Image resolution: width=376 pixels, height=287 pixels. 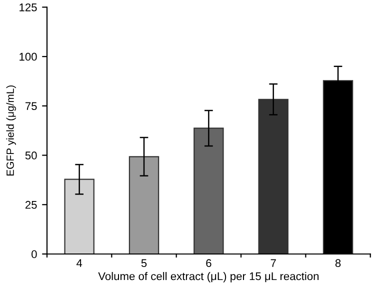 I want to click on y-tick-label: 125, so click(x=28, y=7).